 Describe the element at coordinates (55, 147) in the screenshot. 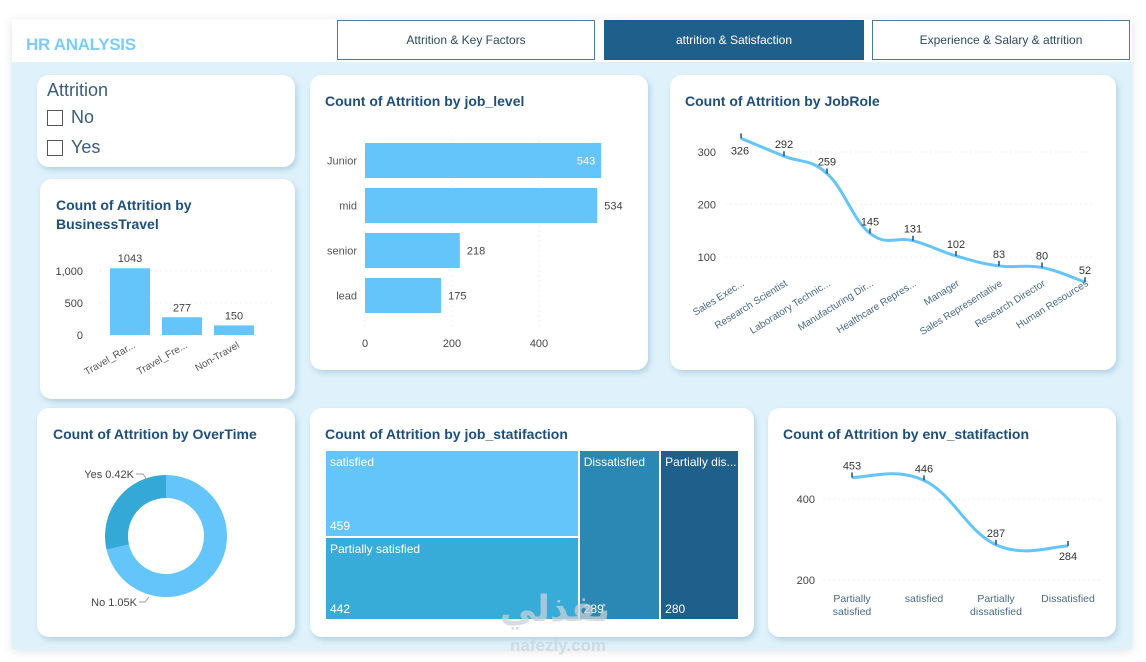

I see `checkbox-yes` at that location.